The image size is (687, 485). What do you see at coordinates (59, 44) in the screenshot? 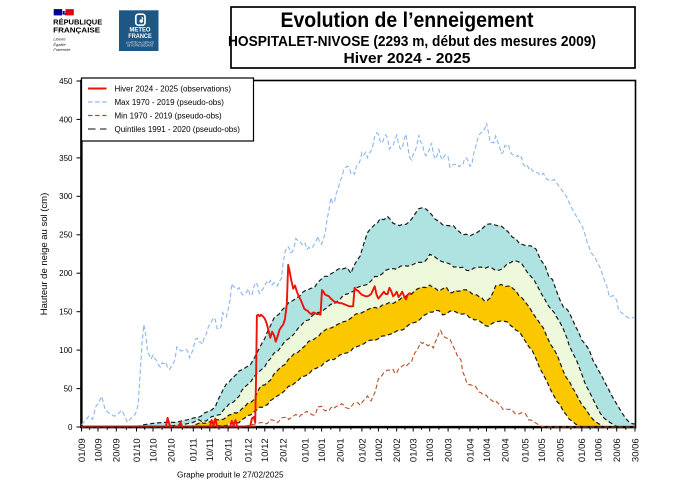
I see `svg-text: Égalité` at bounding box center [59, 44].